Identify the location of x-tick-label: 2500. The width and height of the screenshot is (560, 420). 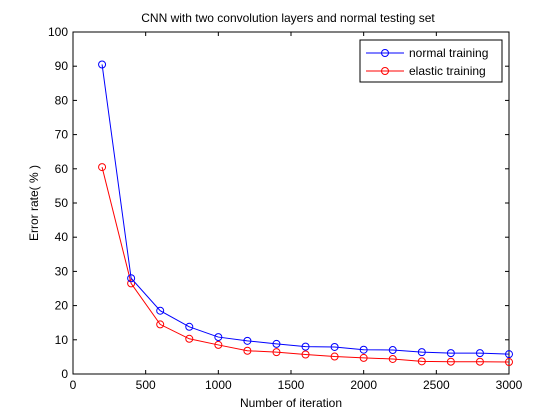
(436, 385).